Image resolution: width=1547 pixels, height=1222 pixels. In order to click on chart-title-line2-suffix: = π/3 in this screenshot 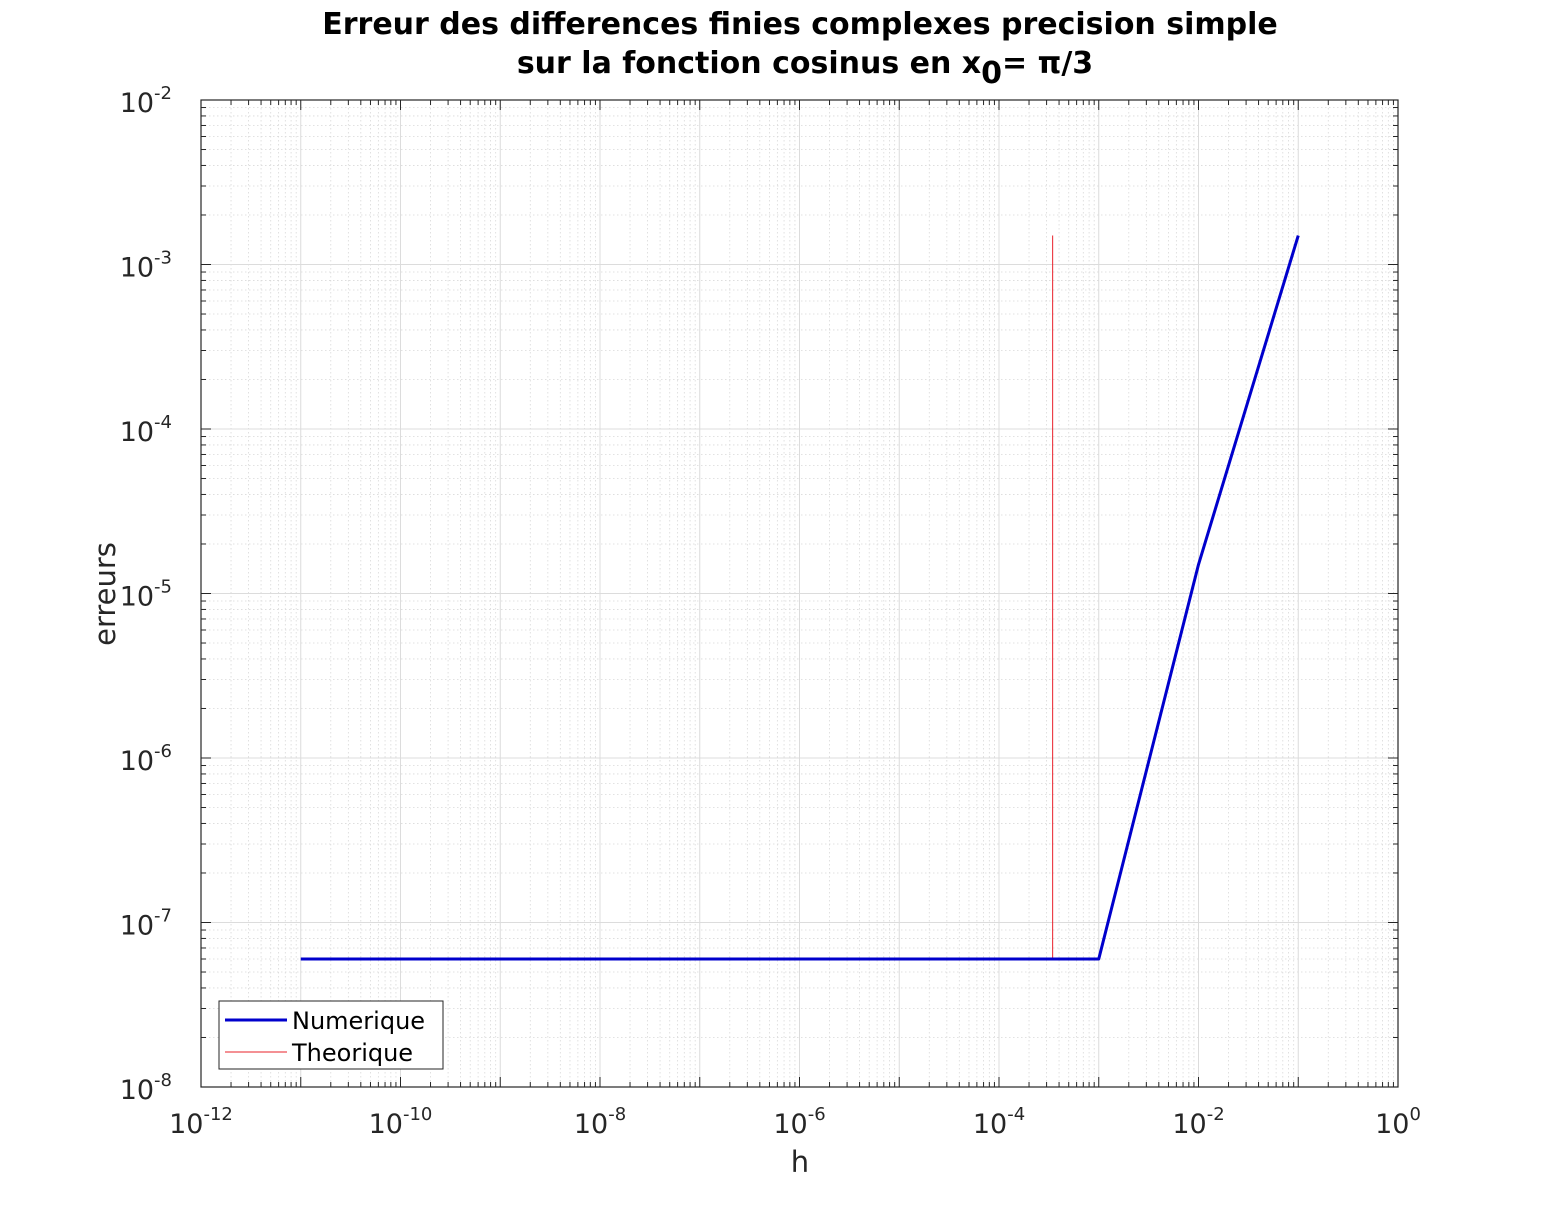, I will do `click(1047, 63)`.